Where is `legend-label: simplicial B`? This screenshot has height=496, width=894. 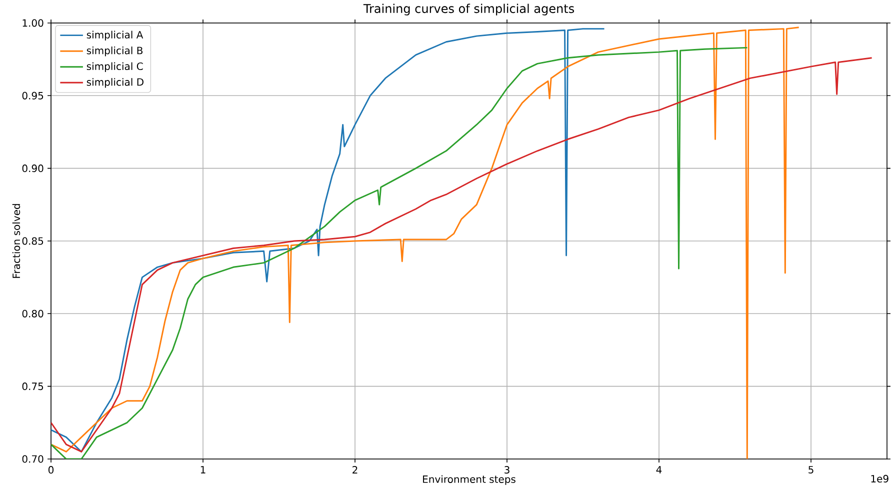
legend-label: simplicial B is located at coordinates (114, 51).